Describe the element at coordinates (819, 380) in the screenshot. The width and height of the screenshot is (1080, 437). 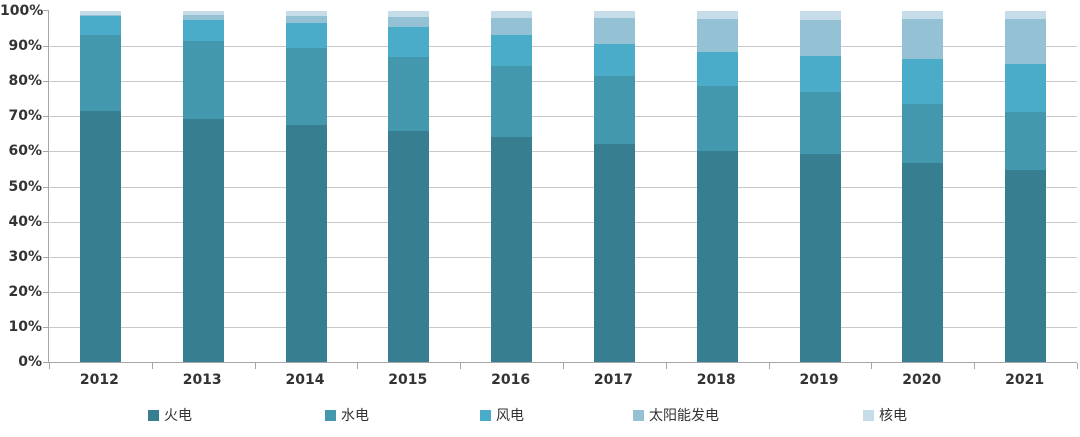
I see `x-axis-label: 2019` at that location.